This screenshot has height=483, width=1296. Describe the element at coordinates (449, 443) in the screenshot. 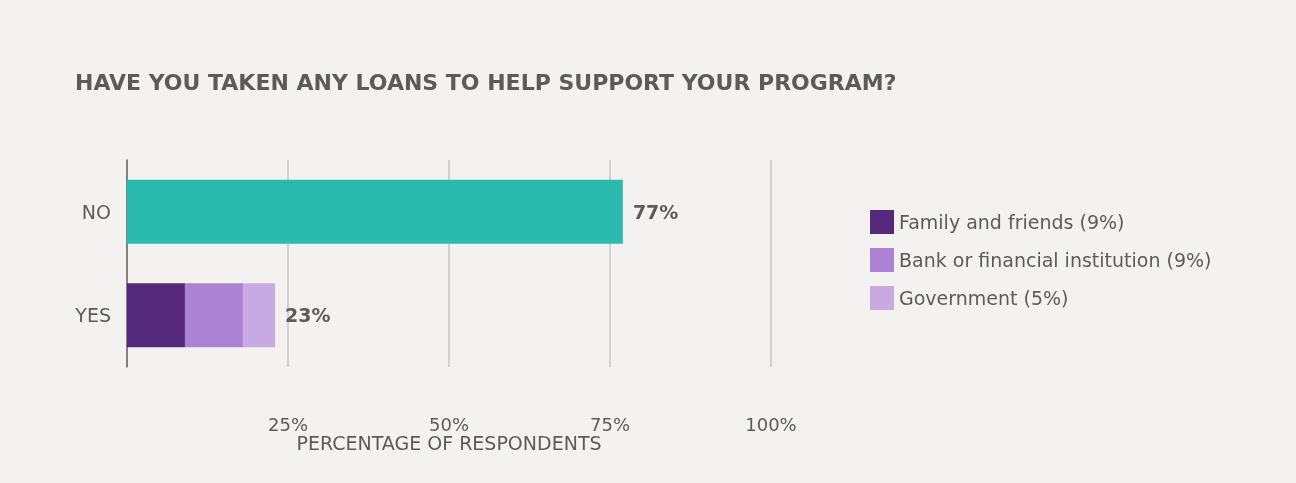

I see `x-axis-title: PERCENTAGE OF RESPONDENTS` at that location.